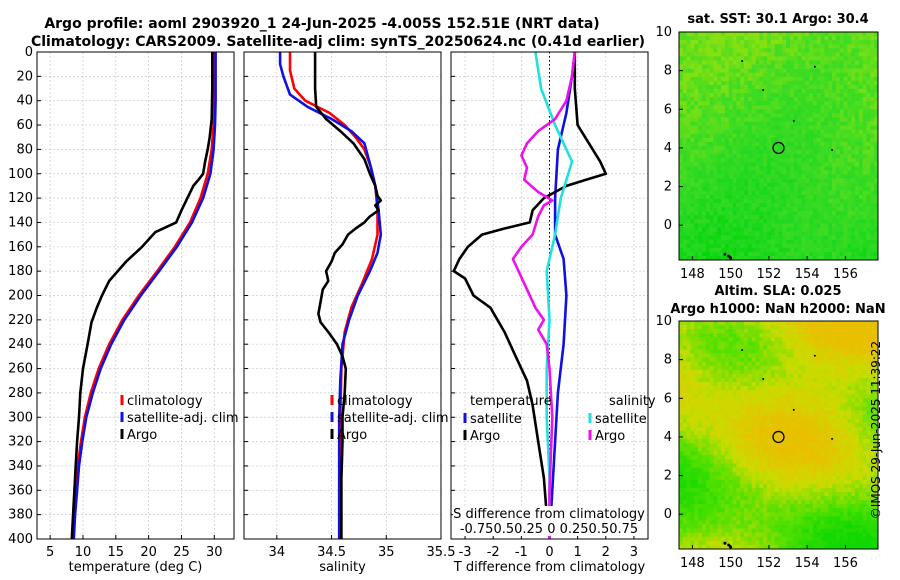  What do you see at coordinates (730, 274) in the screenshot?
I see `sst_map-xtick-label: 150` at bounding box center [730, 274].